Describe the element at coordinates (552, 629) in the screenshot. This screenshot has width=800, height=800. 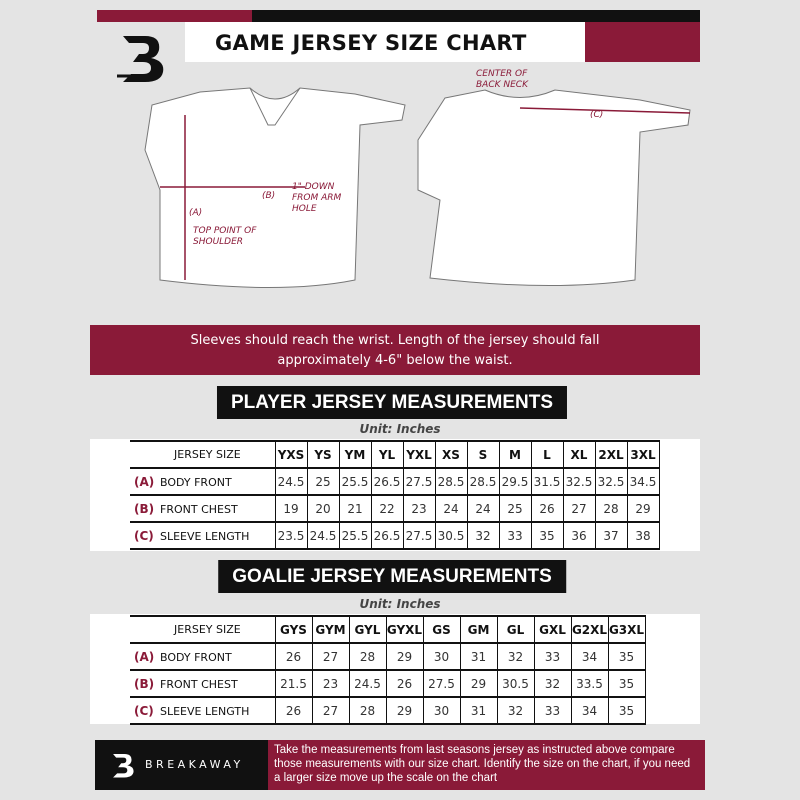
I see `size-header: GXL` at that location.